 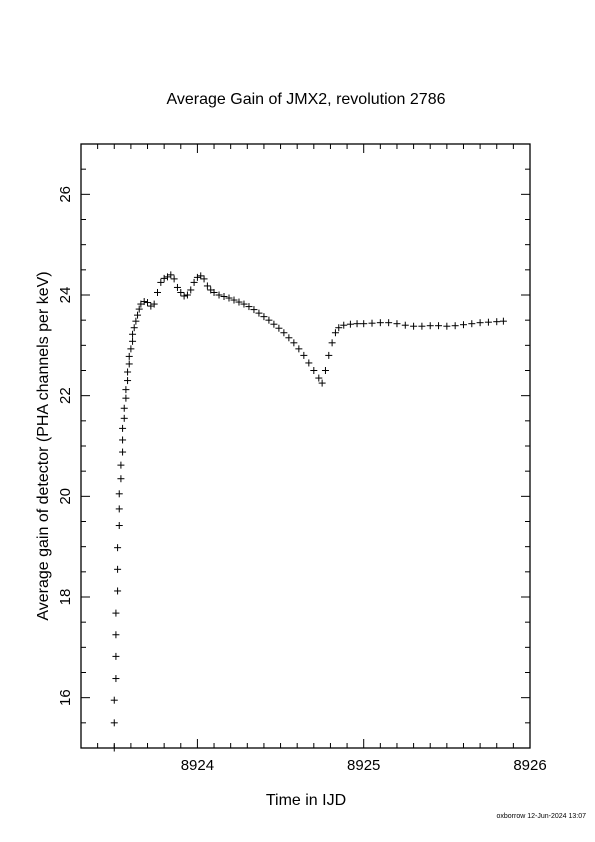 I want to click on y-tick-label: 22, so click(x=65, y=395).